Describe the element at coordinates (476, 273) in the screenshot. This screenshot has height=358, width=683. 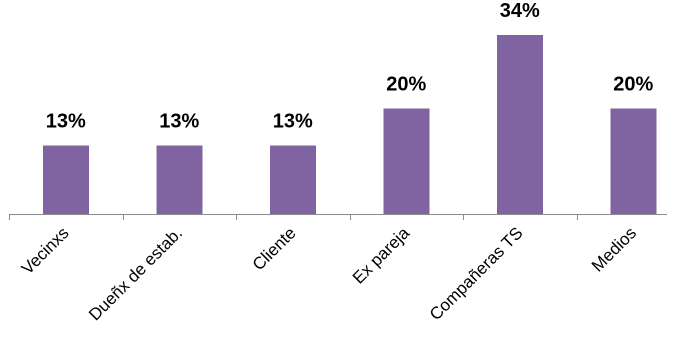
I see `category-label-4: Compañeras TS` at that location.